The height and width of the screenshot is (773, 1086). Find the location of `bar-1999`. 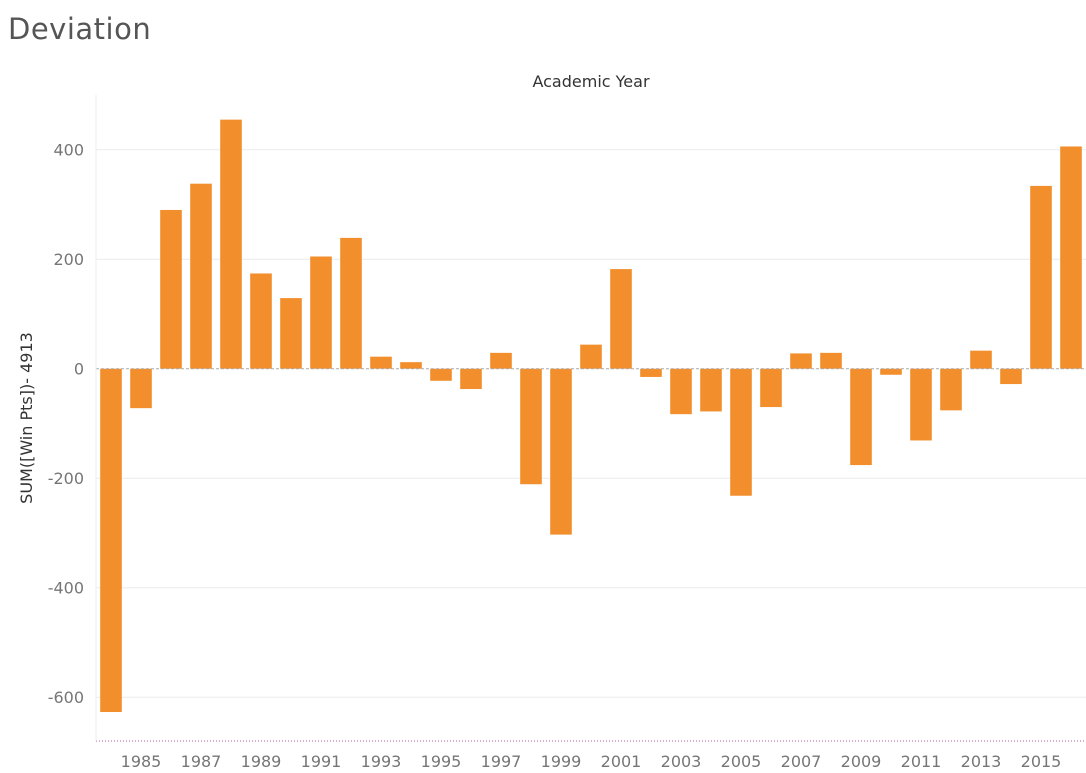

bar-1999 is located at coordinates (561, 451).